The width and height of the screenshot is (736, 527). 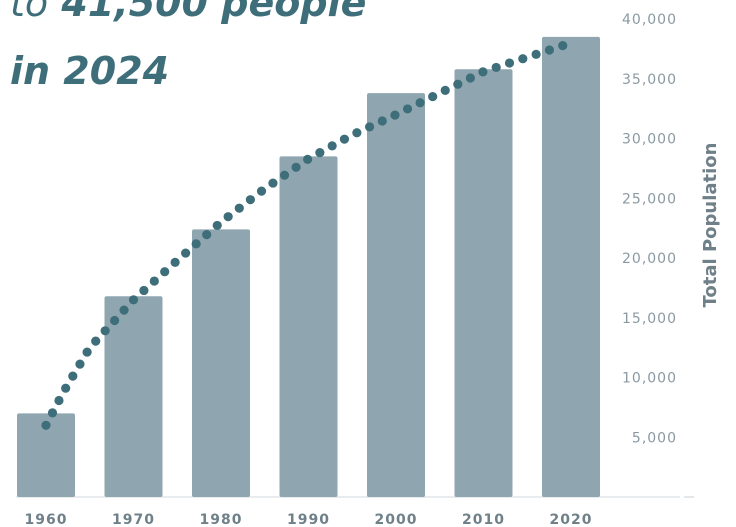 What do you see at coordinates (649, 140) in the screenshot?
I see `y-tick-label-30000: 30,000` at bounding box center [649, 140].